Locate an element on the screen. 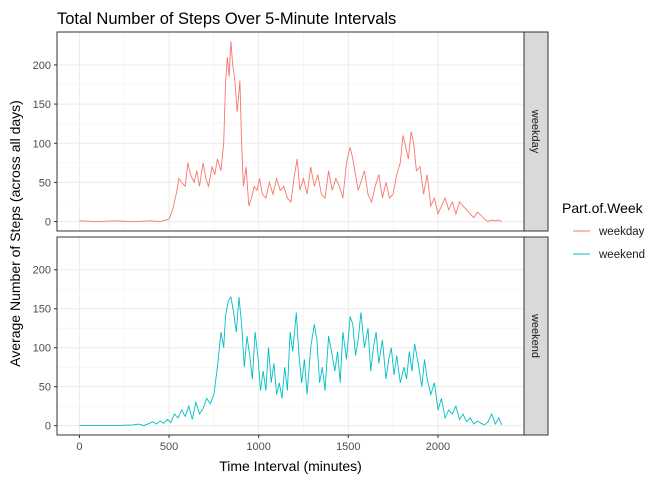 The image size is (672, 480). legend-title: Part.of.Week is located at coordinates (603, 208).